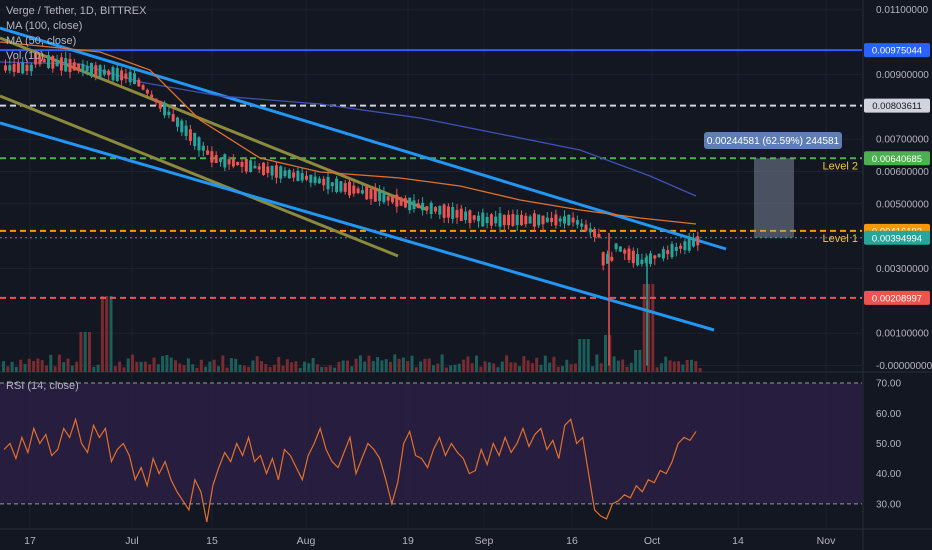 The image size is (932, 550). I want to click on time-tick-label: 15, so click(212, 541).